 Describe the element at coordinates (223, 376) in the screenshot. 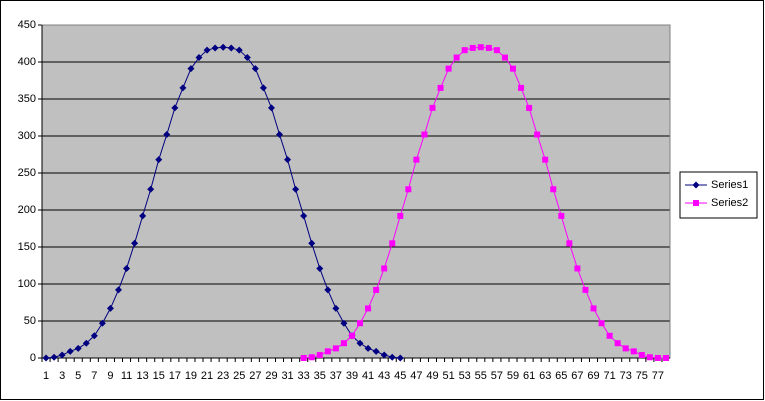

I see `x-tick-label: 23` at that location.